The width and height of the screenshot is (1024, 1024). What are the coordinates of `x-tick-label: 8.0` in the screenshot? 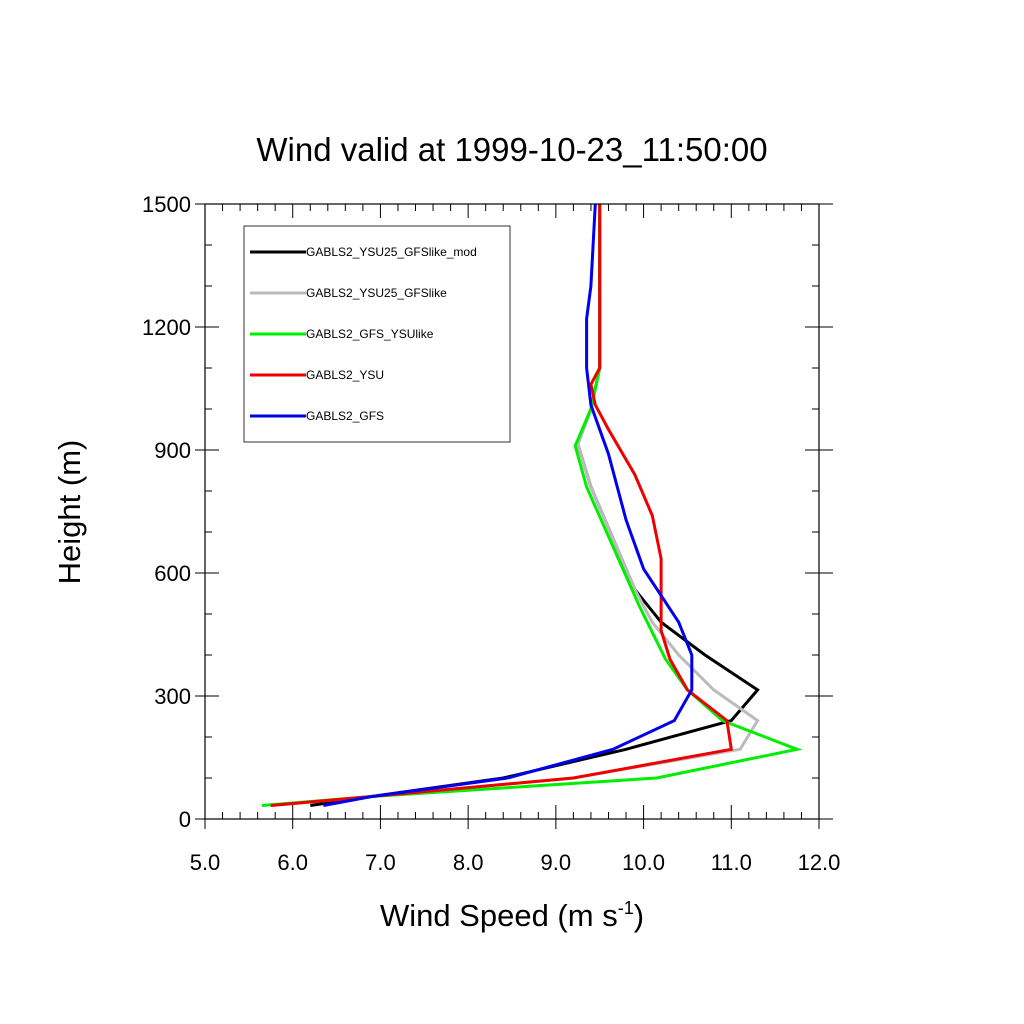 It's located at (468, 862).